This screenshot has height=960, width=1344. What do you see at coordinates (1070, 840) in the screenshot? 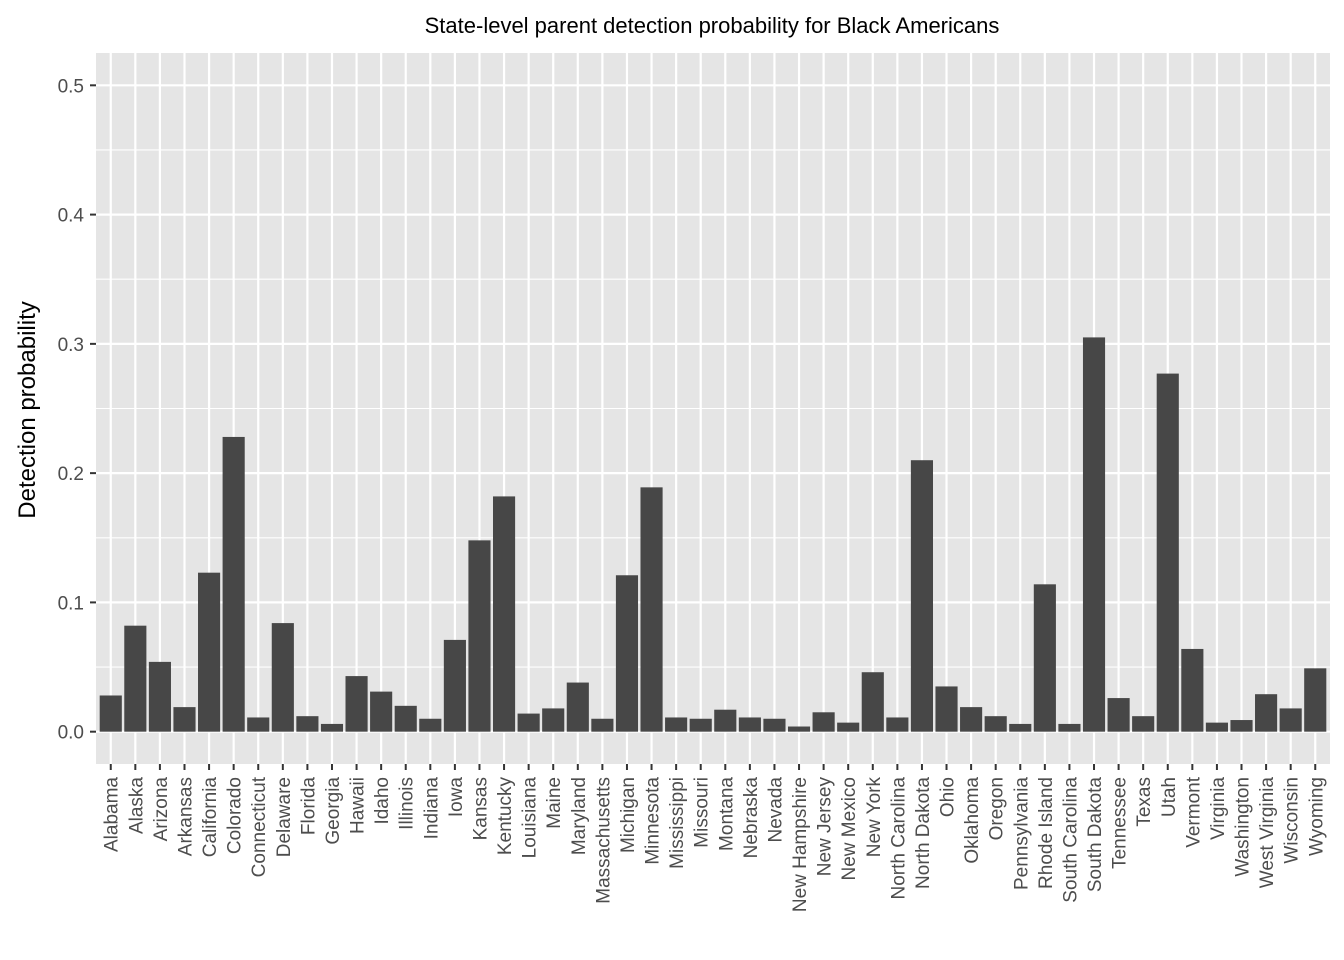
I see `x-tick-label: South Carolina` at bounding box center [1070, 840].